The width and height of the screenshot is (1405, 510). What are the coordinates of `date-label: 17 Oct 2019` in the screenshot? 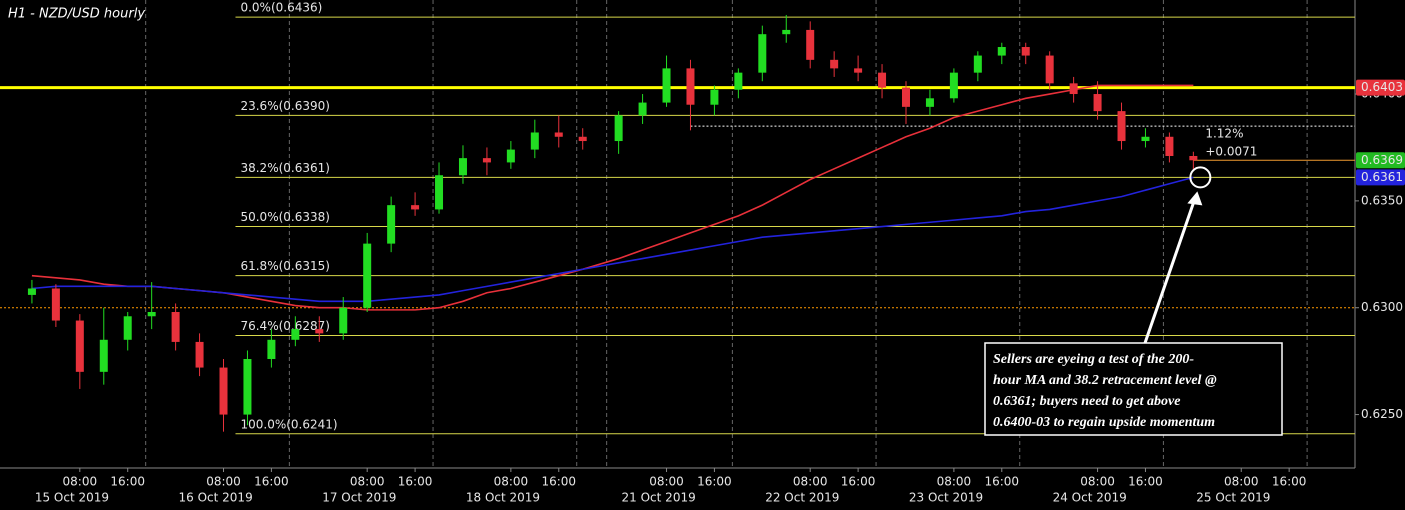 It's located at (359, 498).